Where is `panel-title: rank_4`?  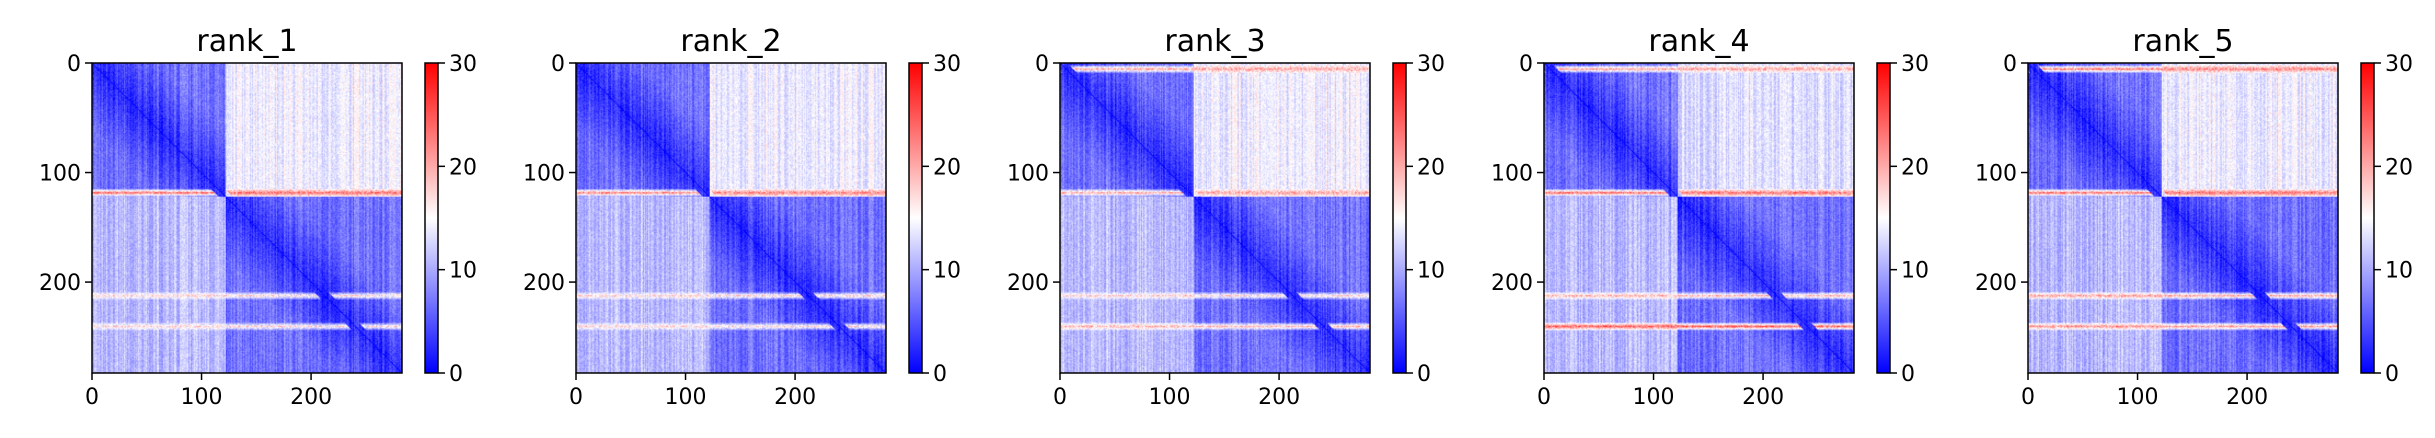 panel-title: rank_4 is located at coordinates (1698, 41).